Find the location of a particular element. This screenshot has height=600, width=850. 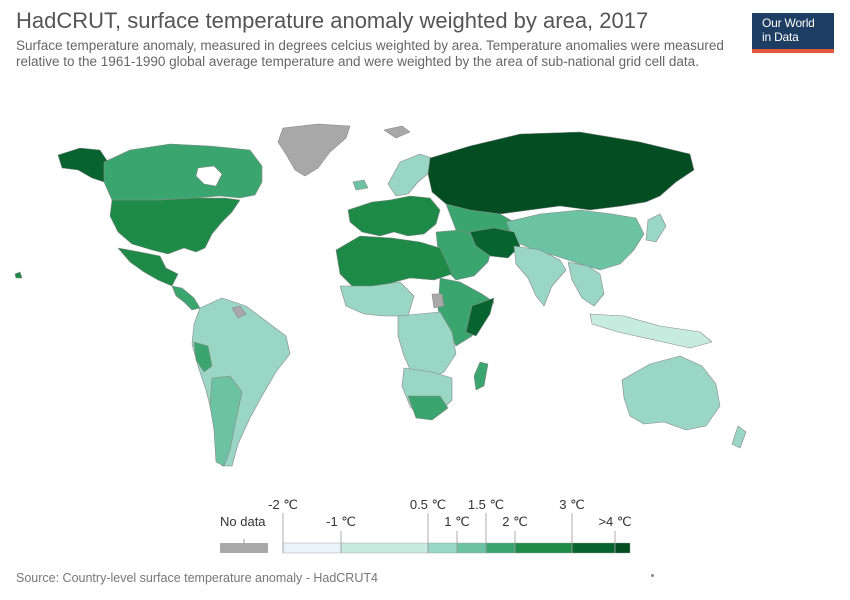

region-south-africa is located at coordinates (428, 408).